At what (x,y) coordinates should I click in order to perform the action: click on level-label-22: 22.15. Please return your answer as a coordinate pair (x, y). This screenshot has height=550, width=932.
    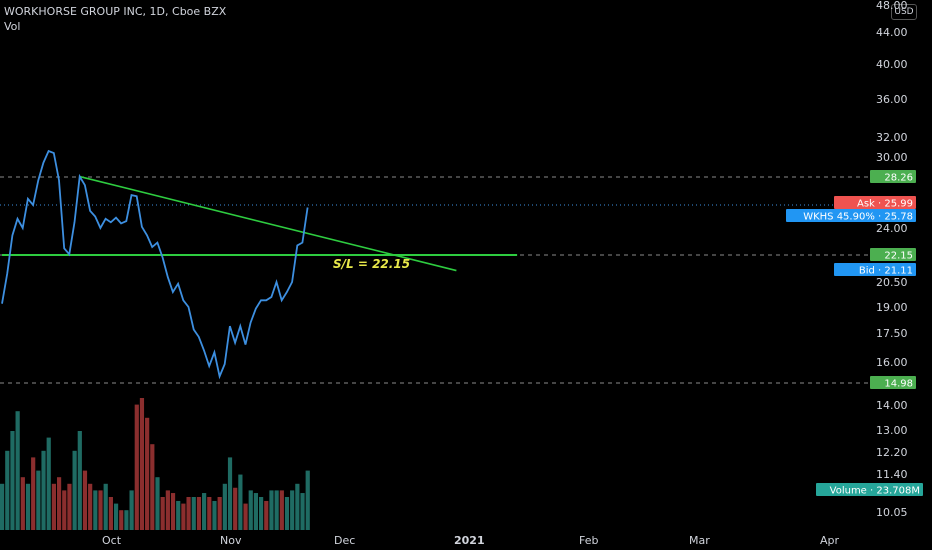
    Looking at the image, I should click on (898, 256).